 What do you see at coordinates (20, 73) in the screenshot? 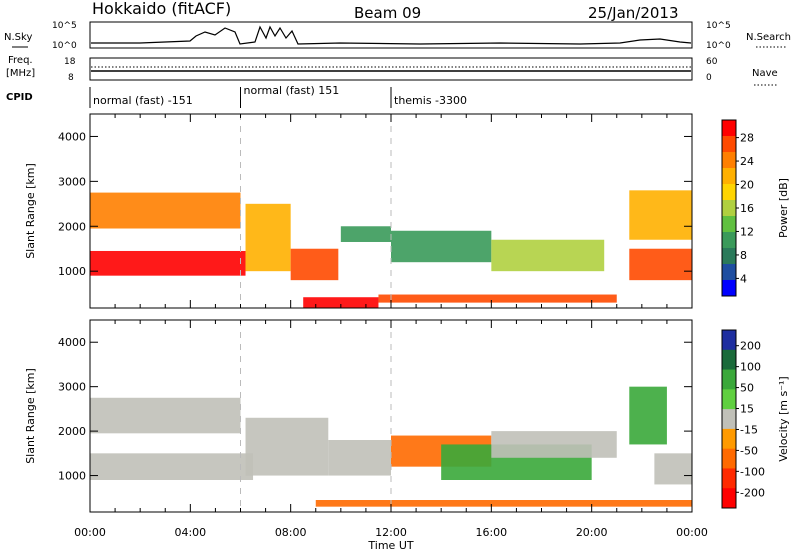
I see `freq-label-line2: [MHz]` at bounding box center [20, 73].